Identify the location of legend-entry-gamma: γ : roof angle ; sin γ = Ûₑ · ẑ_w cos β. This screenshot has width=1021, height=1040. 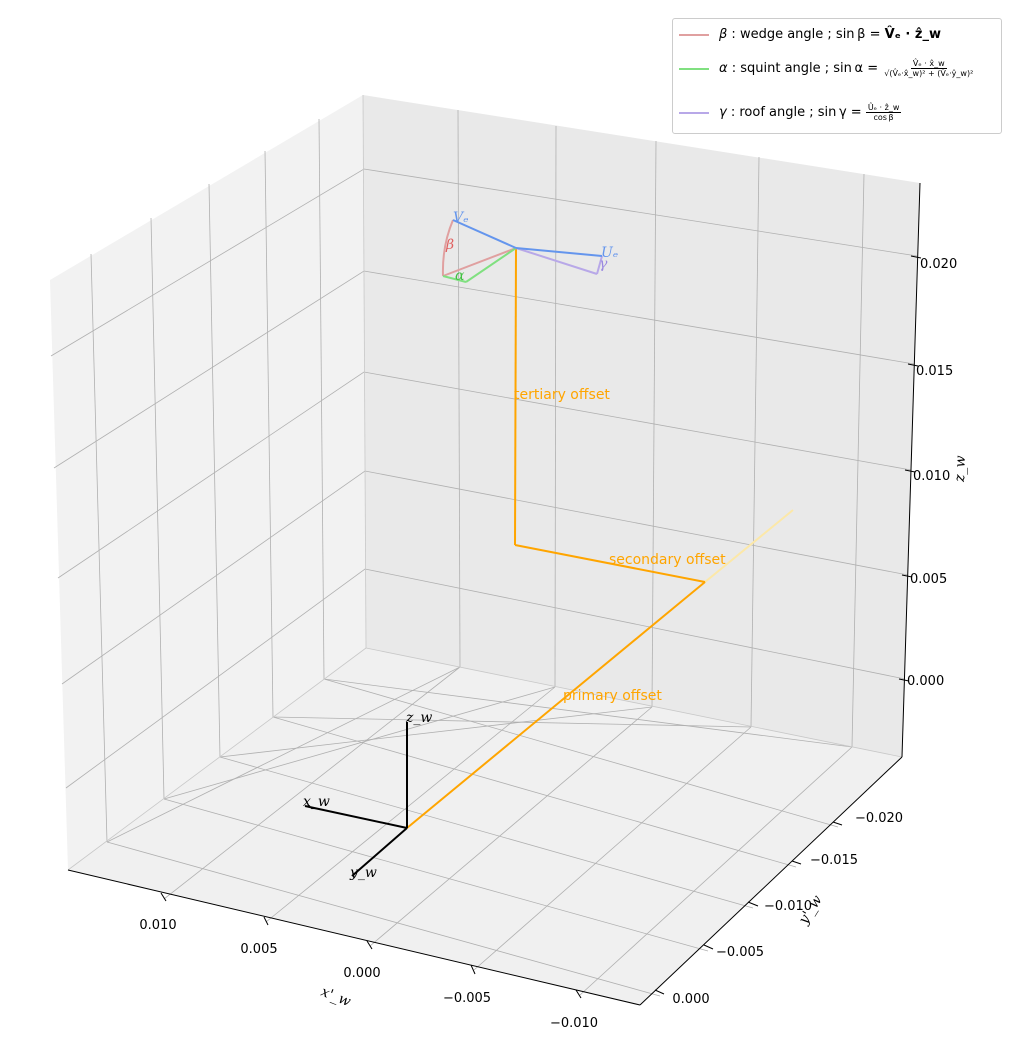
(838, 112).